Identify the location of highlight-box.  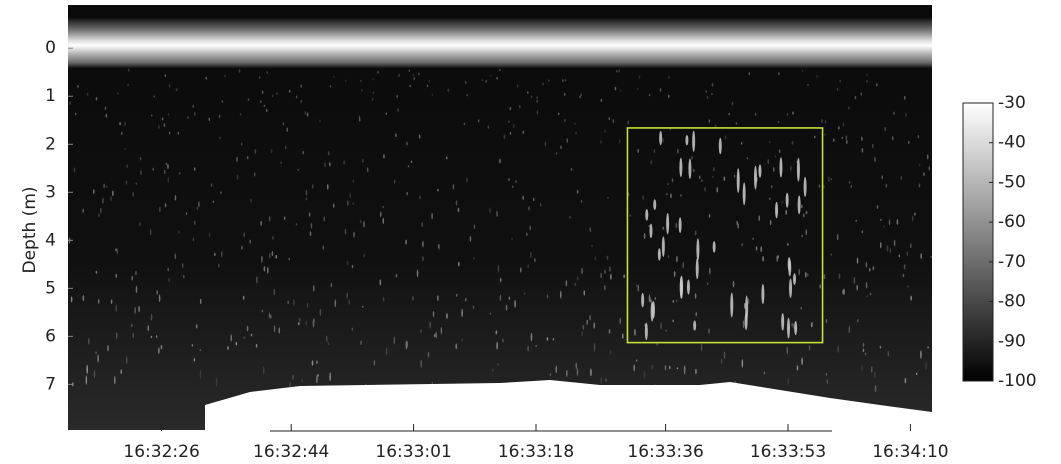
(725, 235).